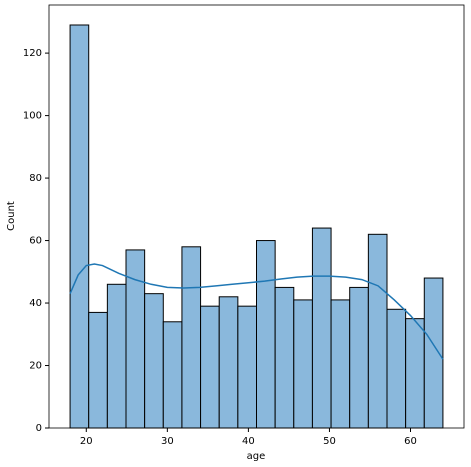  I want to click on x-tick-label: 20, so click(86, 441).